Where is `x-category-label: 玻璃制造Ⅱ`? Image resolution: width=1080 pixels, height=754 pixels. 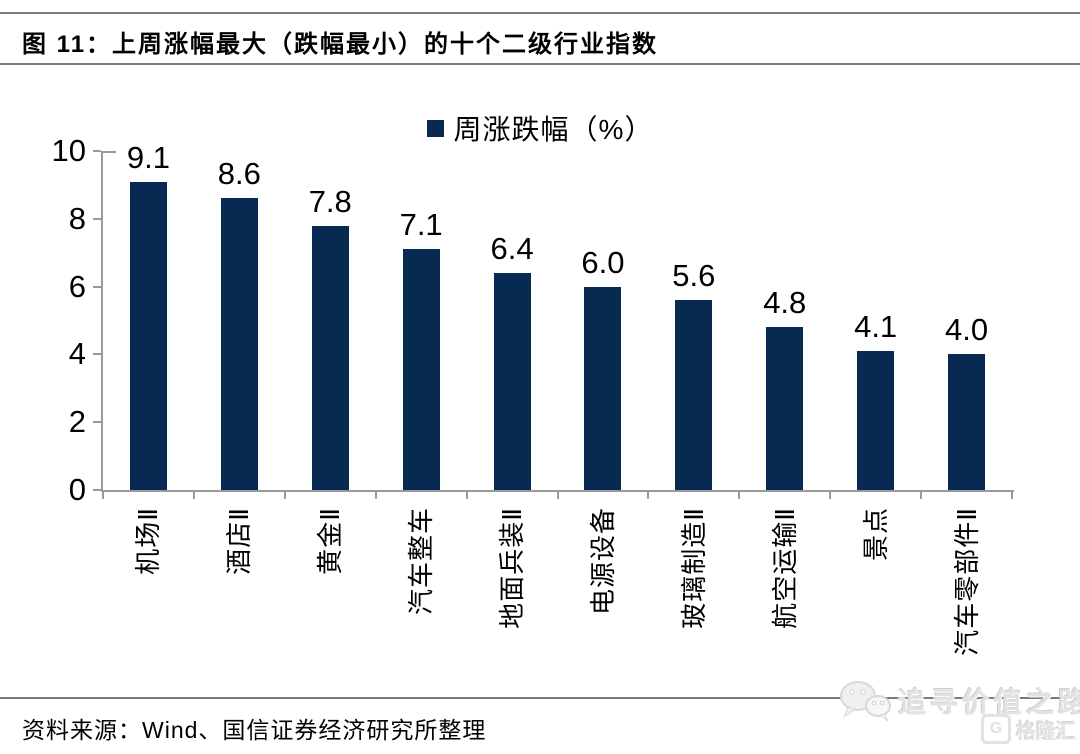
x-category-label: 玻璃制造Ⅱ is located at coordinates (693, 568).